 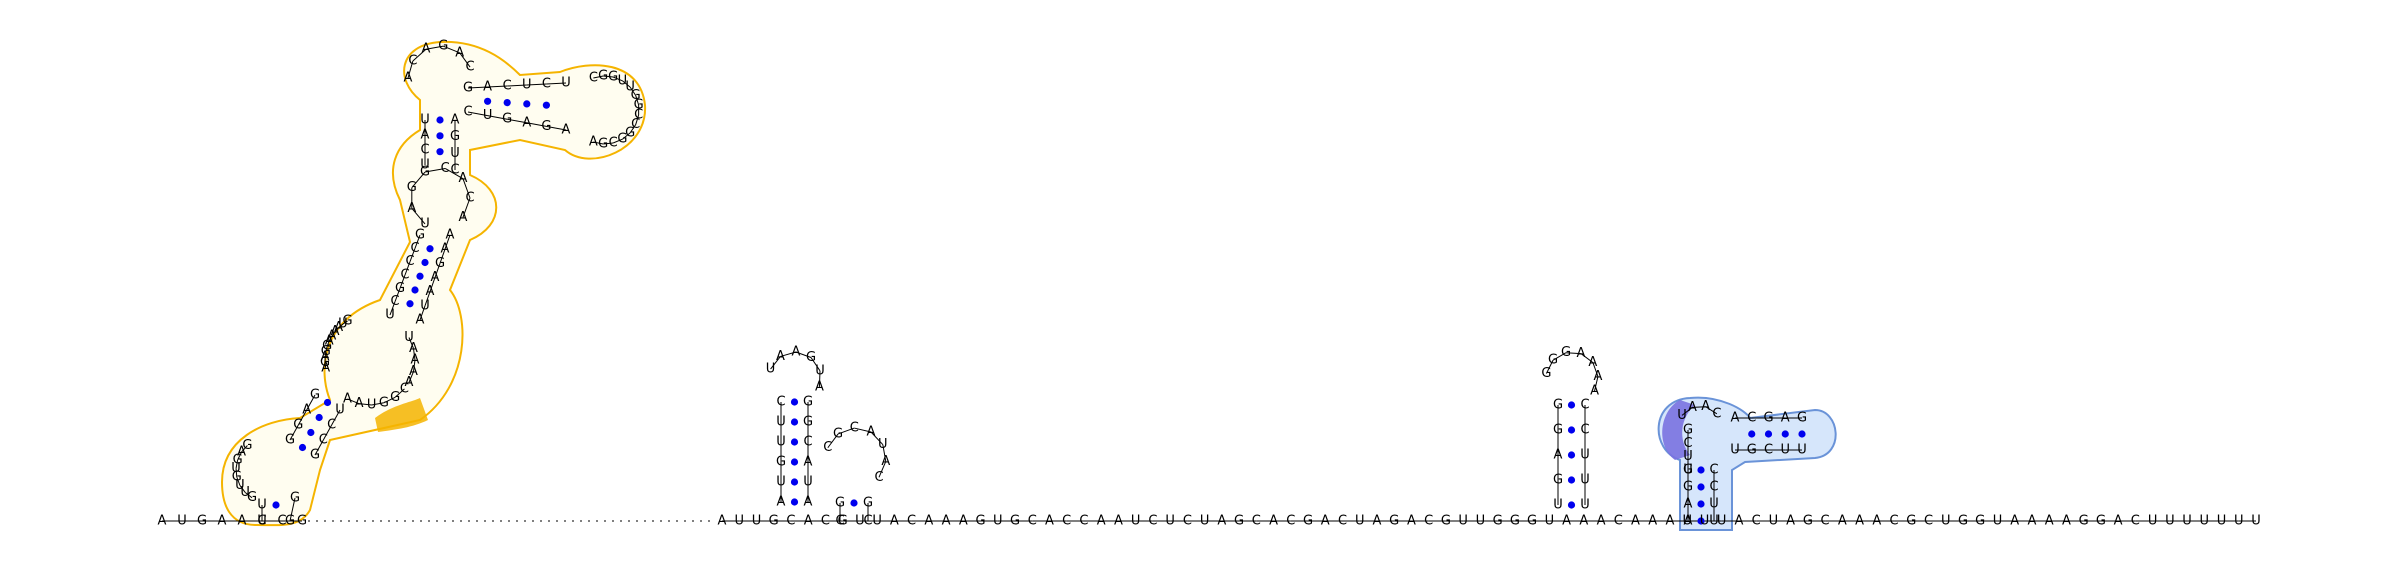 What do you see at coordinates (1678, 430) in the screenshot?
I see `pseudoknot-highlight` at bounding box center [1678, 430].